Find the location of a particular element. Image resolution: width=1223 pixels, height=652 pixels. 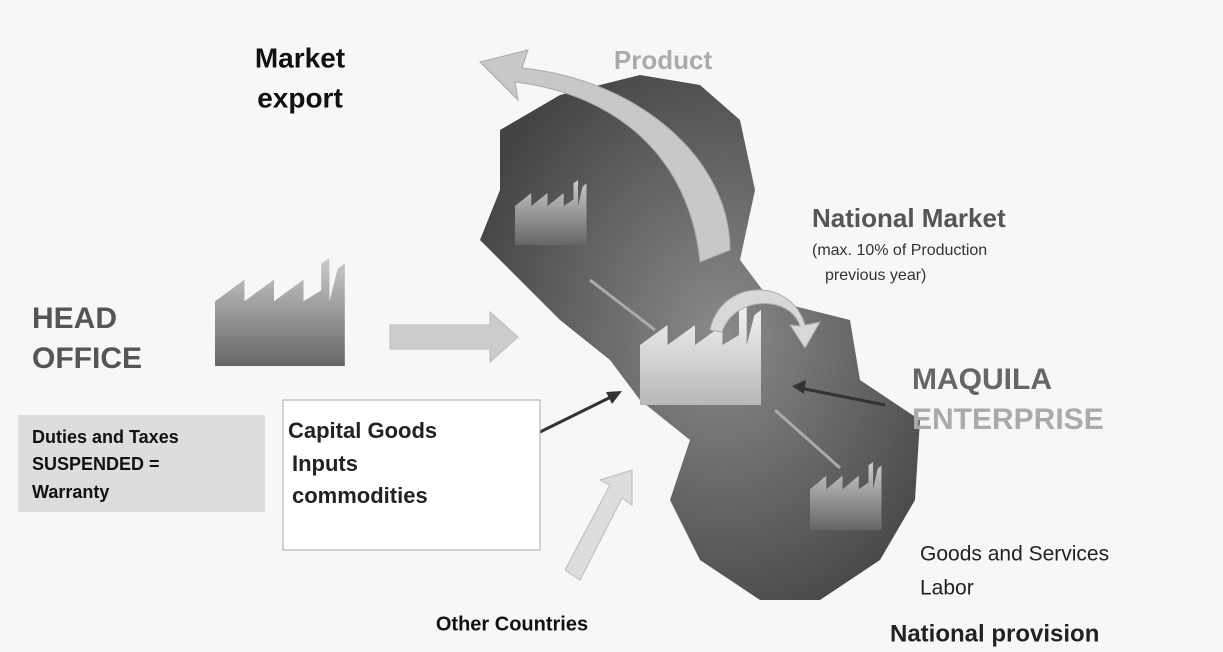

label: Inputs is located at coordinates (325, 463).